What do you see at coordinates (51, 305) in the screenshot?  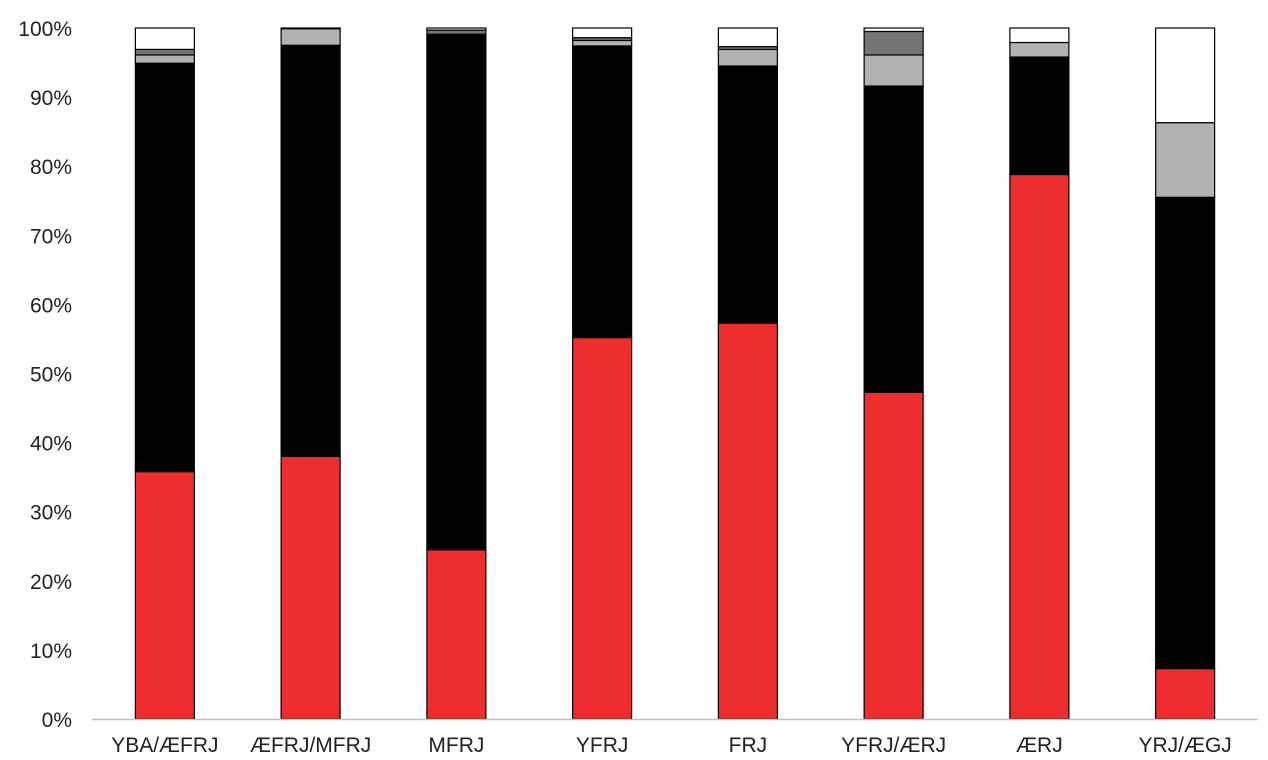 I see `y-tick-label: 60%` at bounding box center [51, 305].